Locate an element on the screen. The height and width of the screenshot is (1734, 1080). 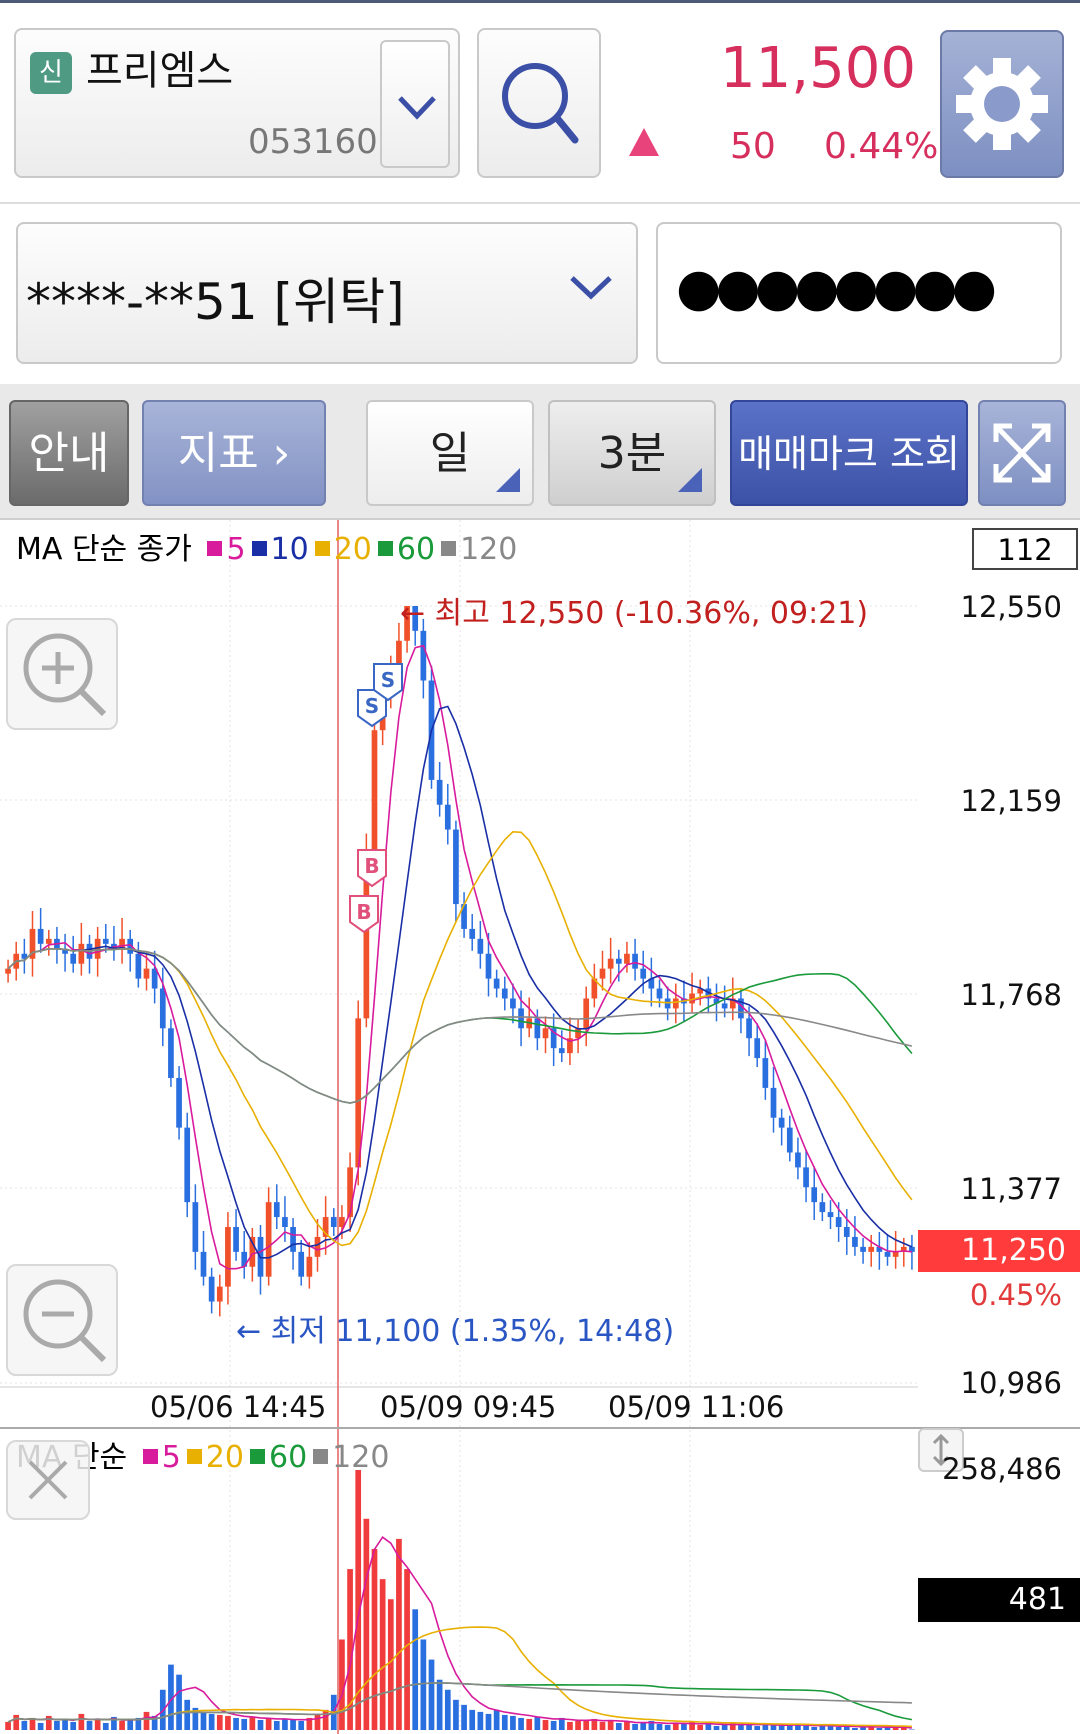
expand-icon is located at coordinates (1022, 453).